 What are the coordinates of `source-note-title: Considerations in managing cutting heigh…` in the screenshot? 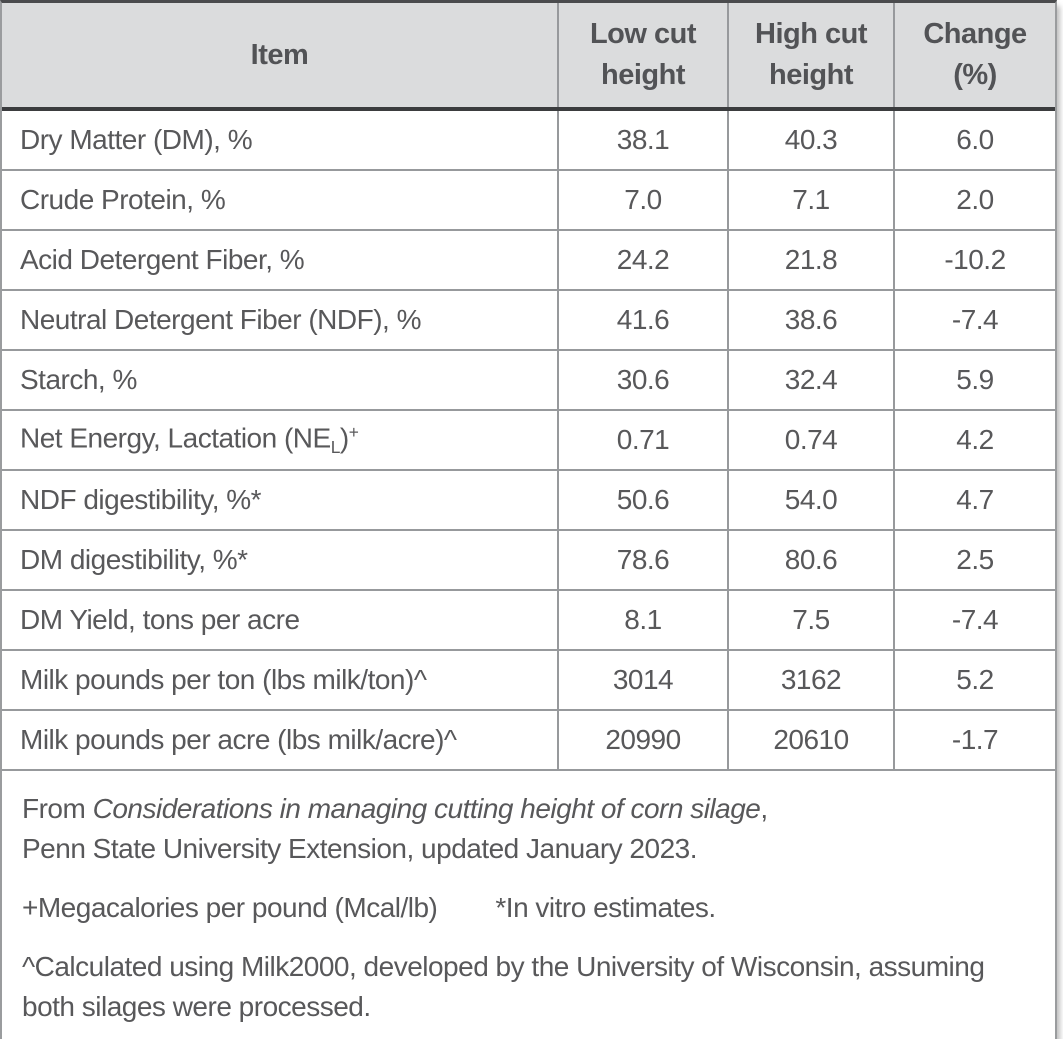 It's located at (426, 808).